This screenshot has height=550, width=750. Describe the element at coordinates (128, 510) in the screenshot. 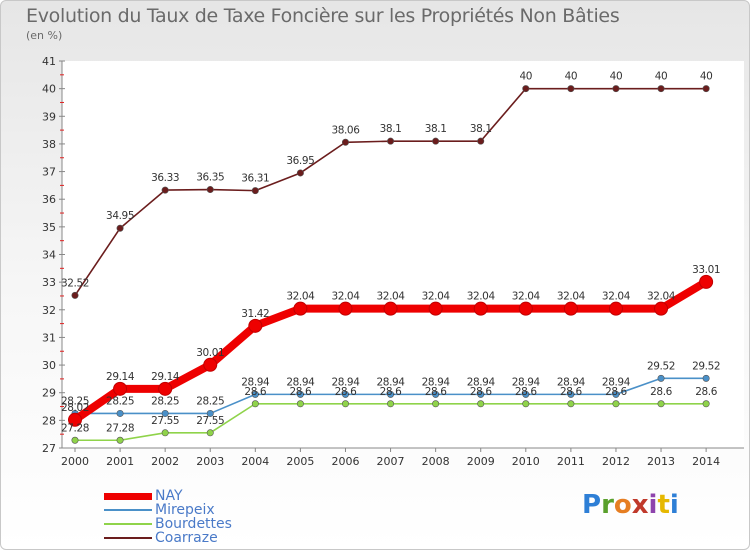

I see `legend-swatch-mirepeix` at that location.